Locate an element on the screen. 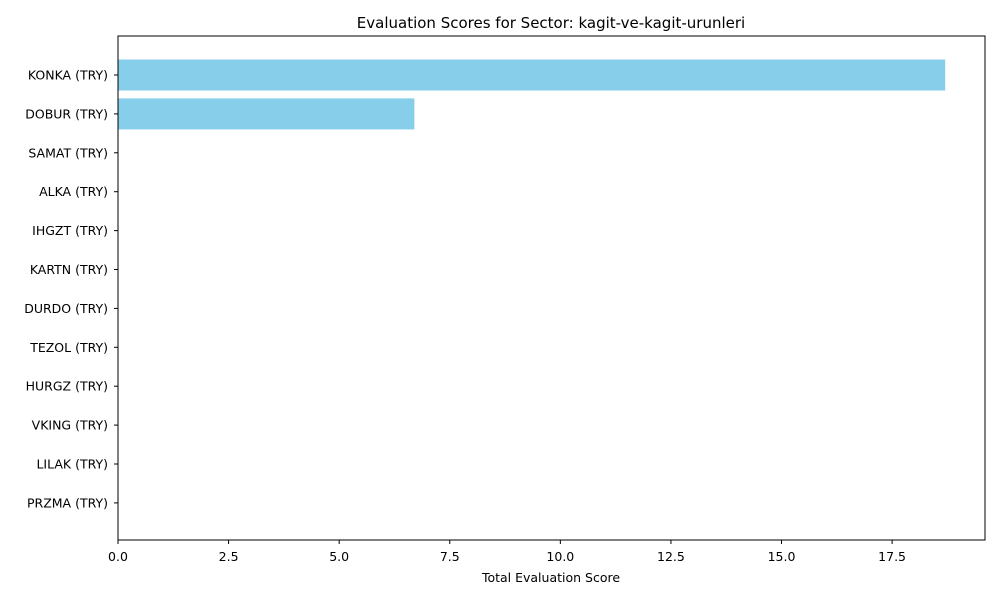 The image size is (1000, 600). y-tick-label: DOBUR (TRY) is located at coordinates (66, 113).